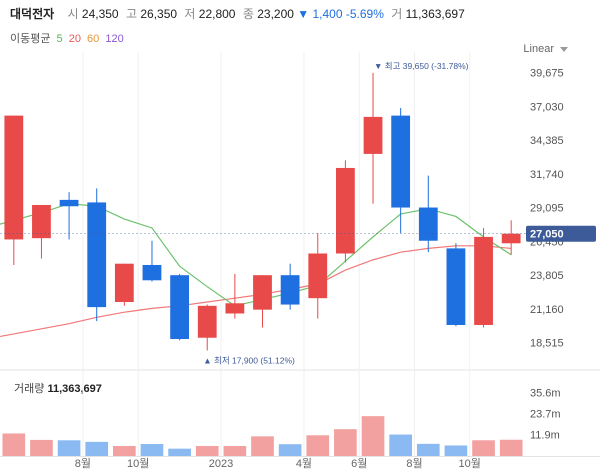 This screenshot has height=470, width=600. I want to click on x-tick-label: 2023, so click(221, 464).